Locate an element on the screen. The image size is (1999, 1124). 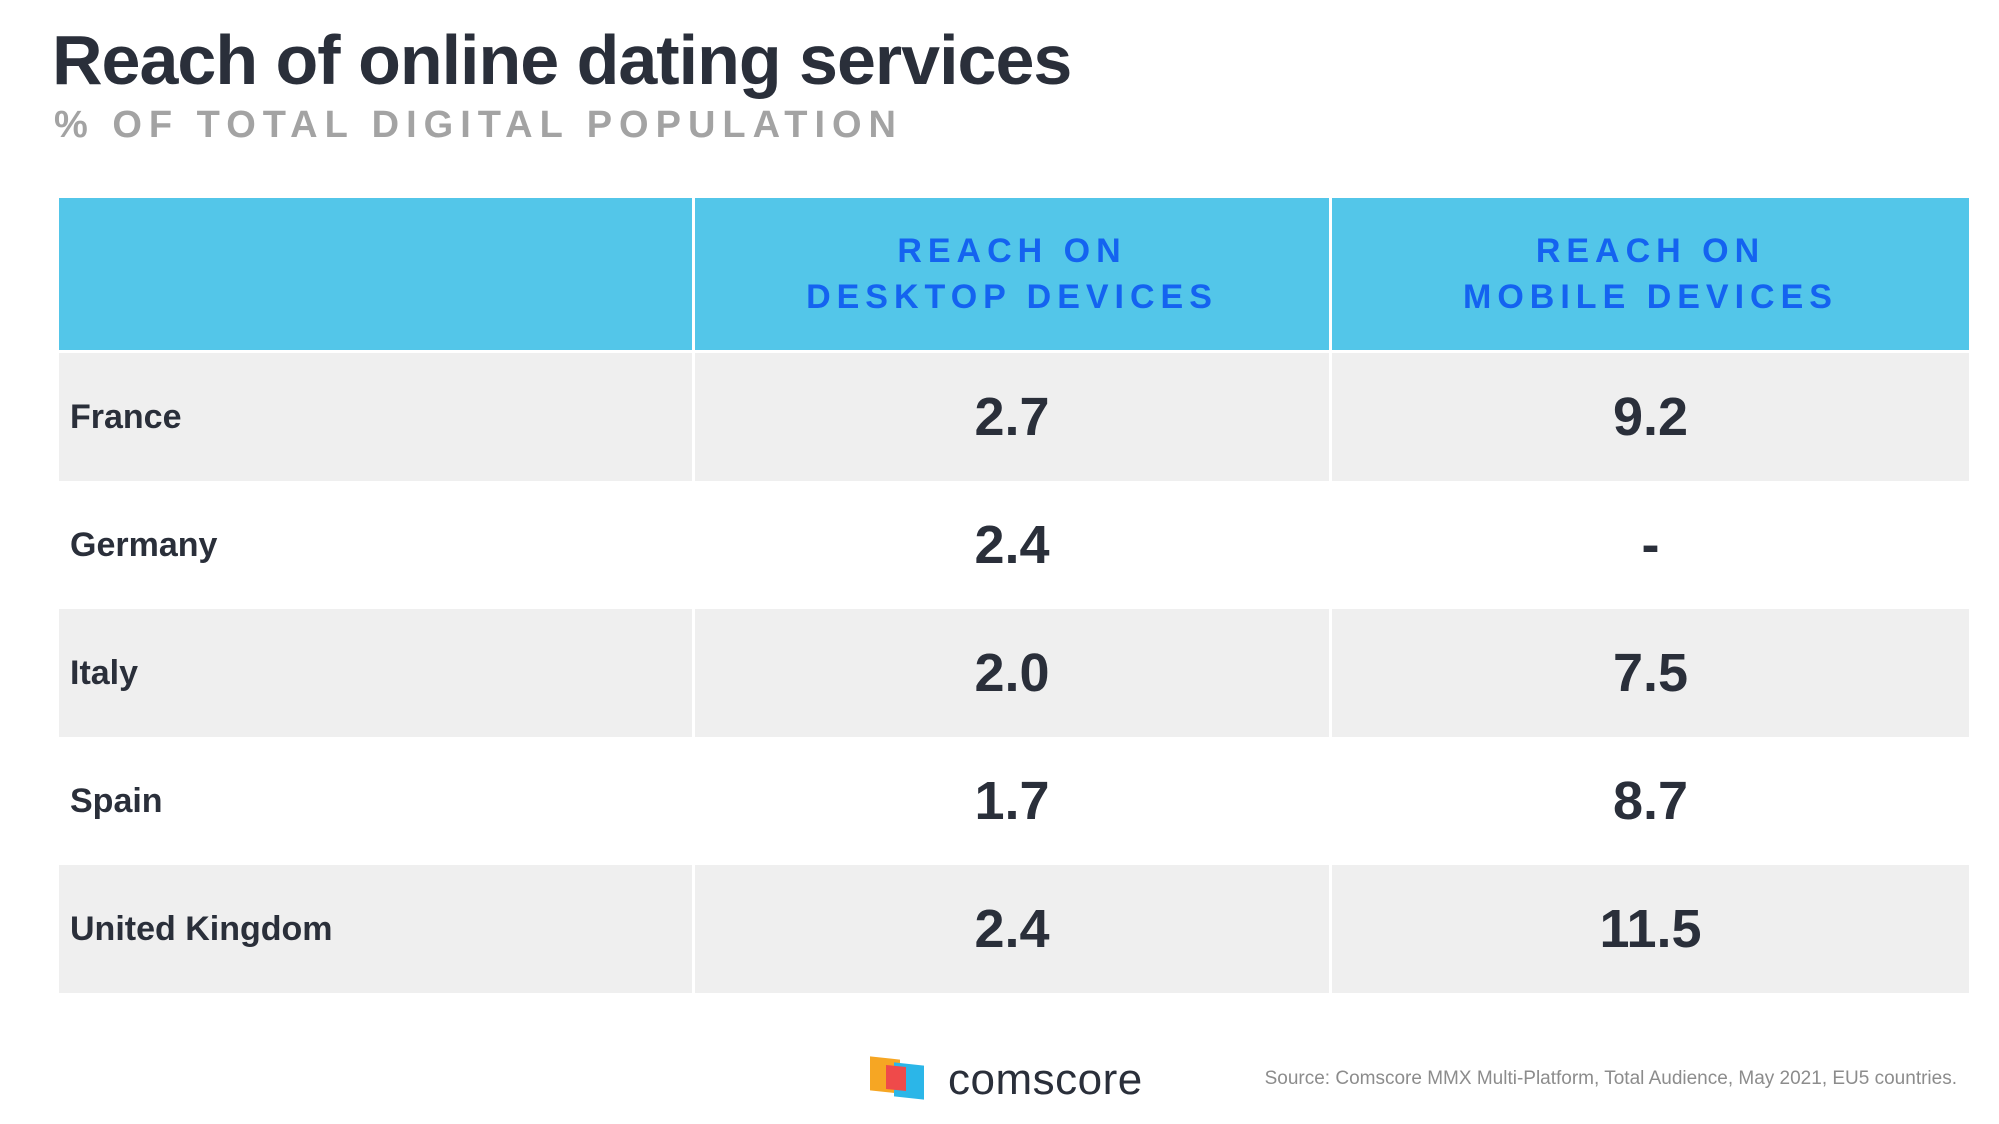
country-cell: Spain is located at coordinates (377, 801).